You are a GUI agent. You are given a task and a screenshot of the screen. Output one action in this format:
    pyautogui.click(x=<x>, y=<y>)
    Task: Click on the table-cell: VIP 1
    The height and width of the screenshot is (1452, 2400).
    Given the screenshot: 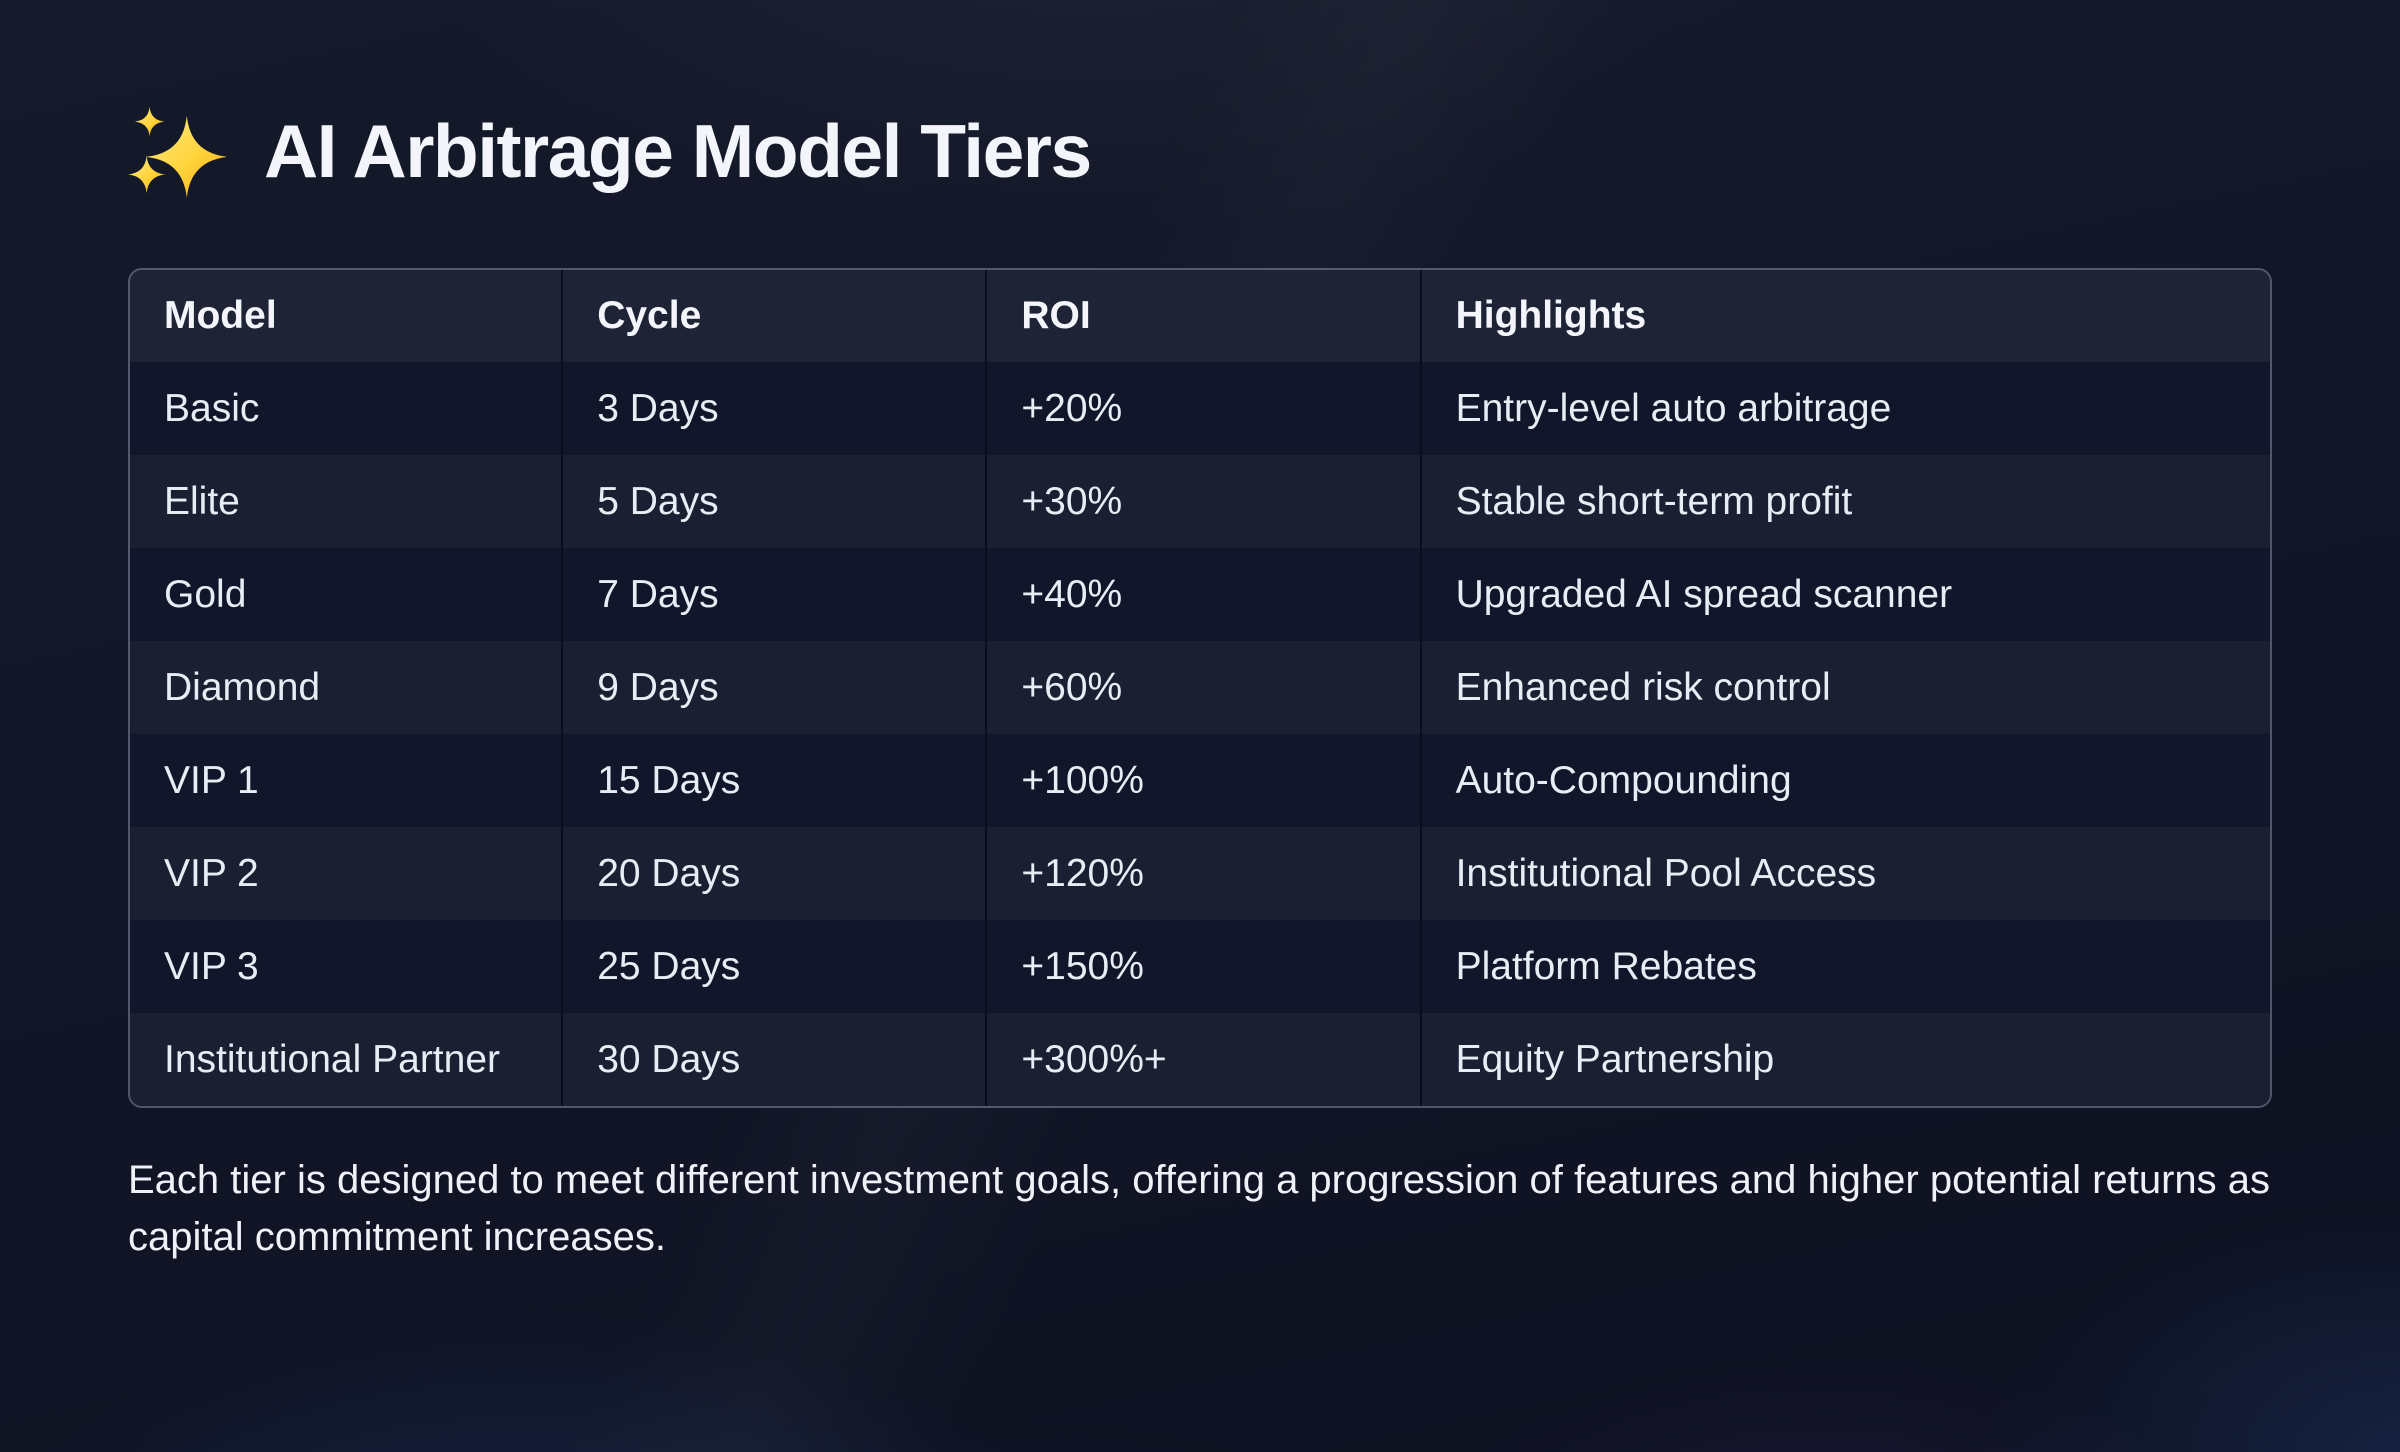 What is the action you would take?
    pyautogui.click(x=211, y=780)
    